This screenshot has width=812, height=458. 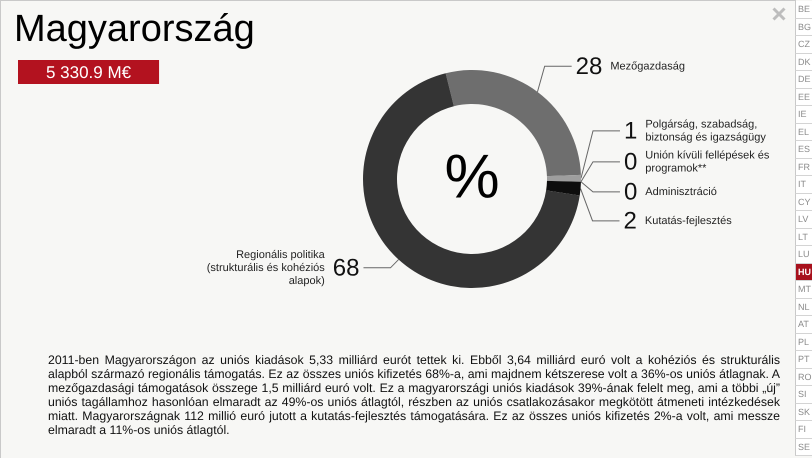 I want to click on text: AT, so click(x=803, y=325).